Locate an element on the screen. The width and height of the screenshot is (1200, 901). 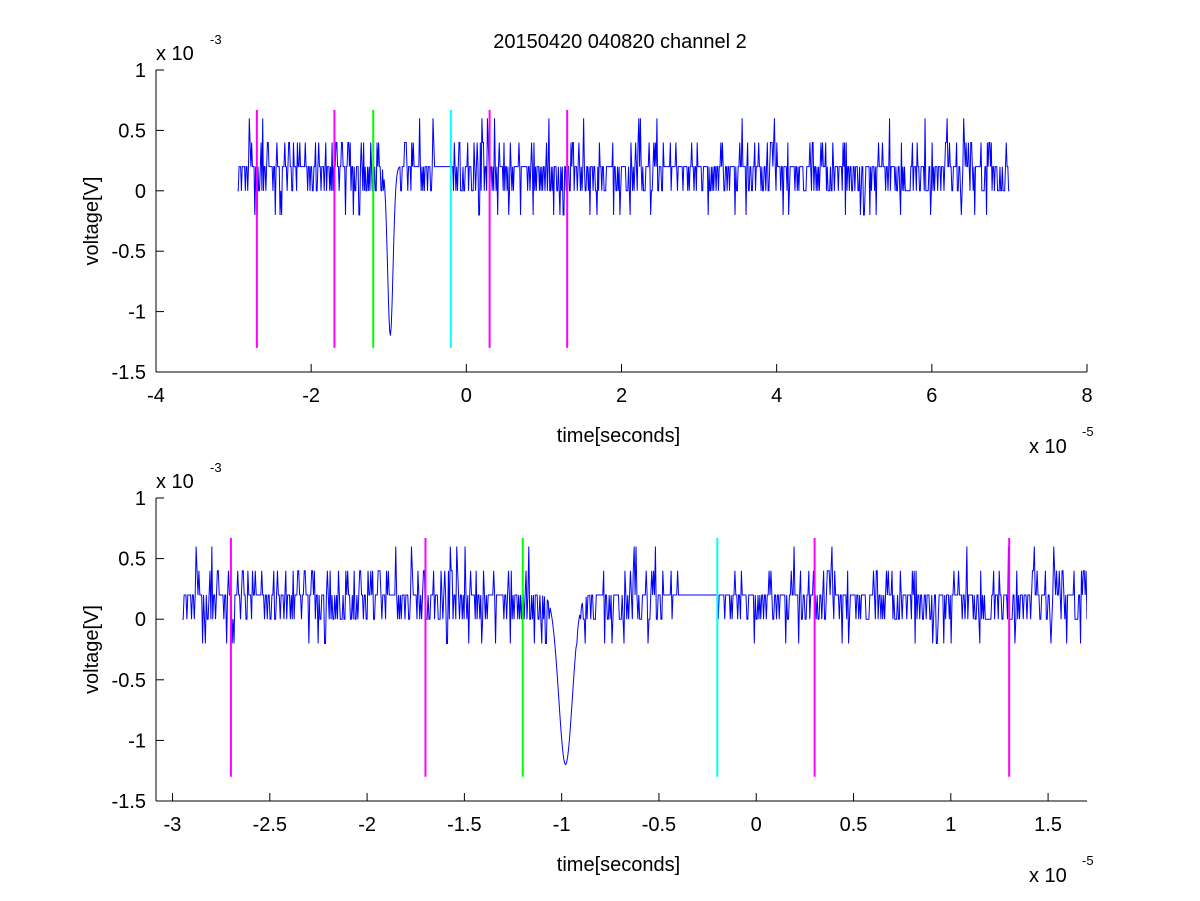
x-tick-label: -0.5 is located at coordinates (659, 825).